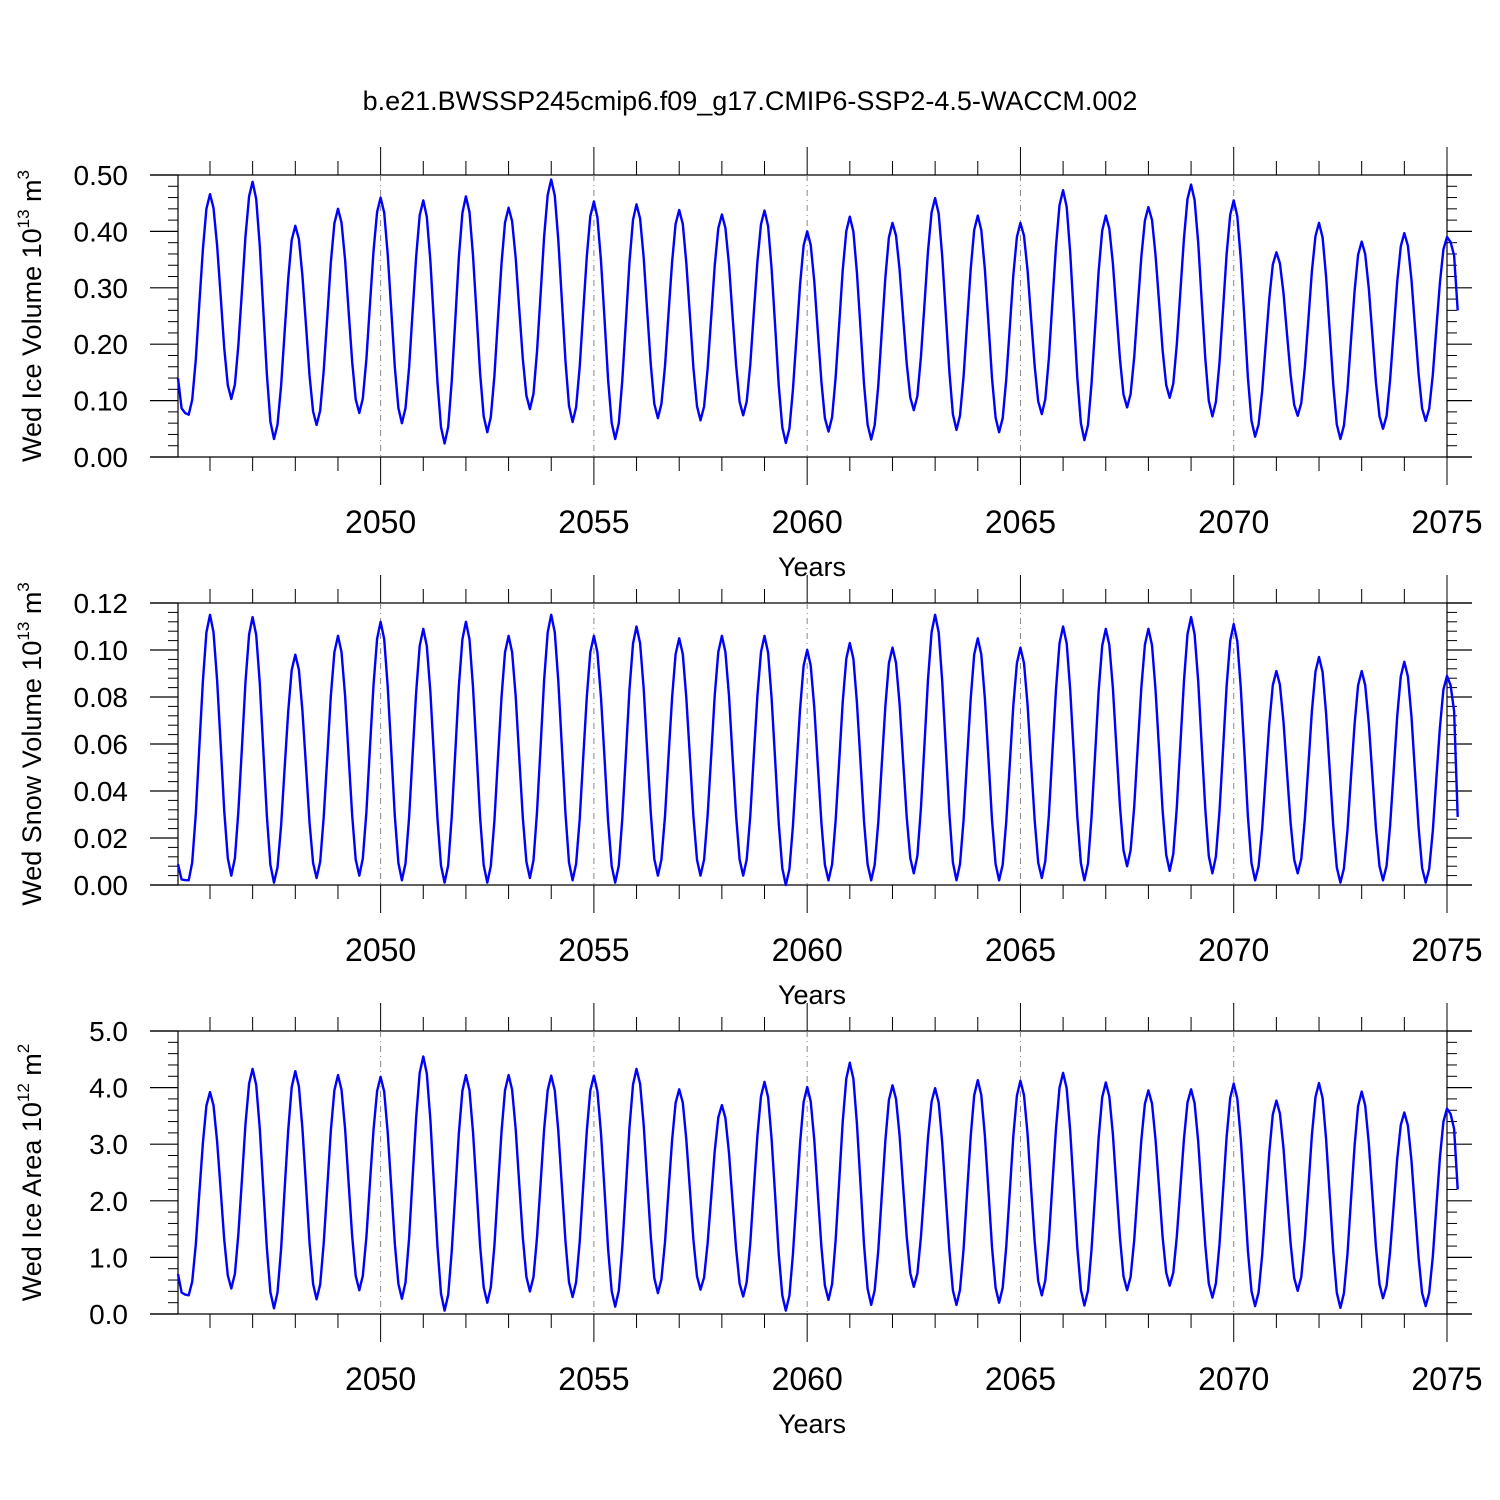 This screenshot has height=1500, width=1500. Describe the element at coordinates (108, 1257) in the screenshot. I see `y-tick-label: 1.0` at that location.